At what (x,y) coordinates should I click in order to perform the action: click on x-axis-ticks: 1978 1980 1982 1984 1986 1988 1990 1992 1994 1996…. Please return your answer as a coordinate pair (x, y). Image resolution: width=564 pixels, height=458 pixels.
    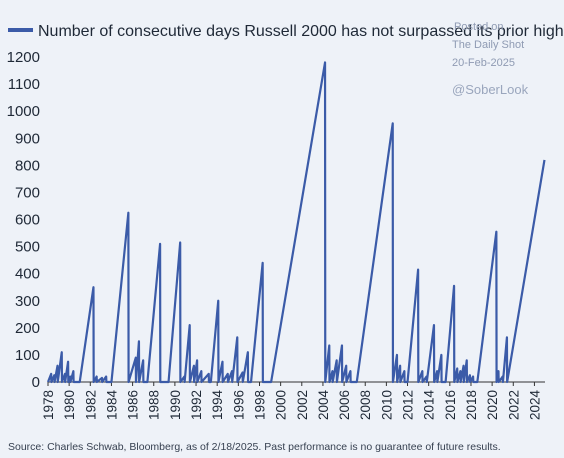
    Looking at the image, I should click on (291, 401).